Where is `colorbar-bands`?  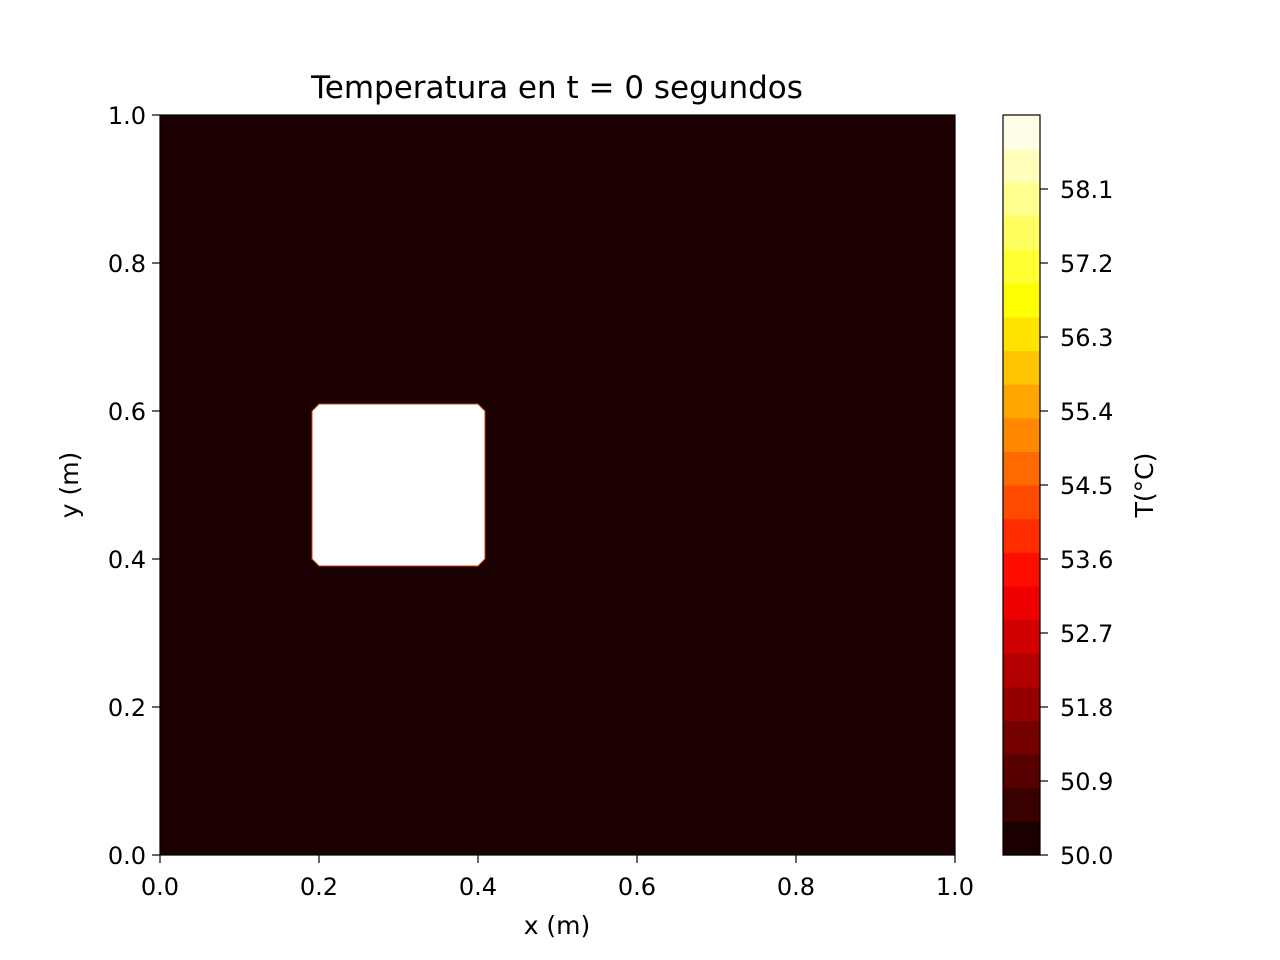
colorbar-bands is located at coordinates (1021, 485).